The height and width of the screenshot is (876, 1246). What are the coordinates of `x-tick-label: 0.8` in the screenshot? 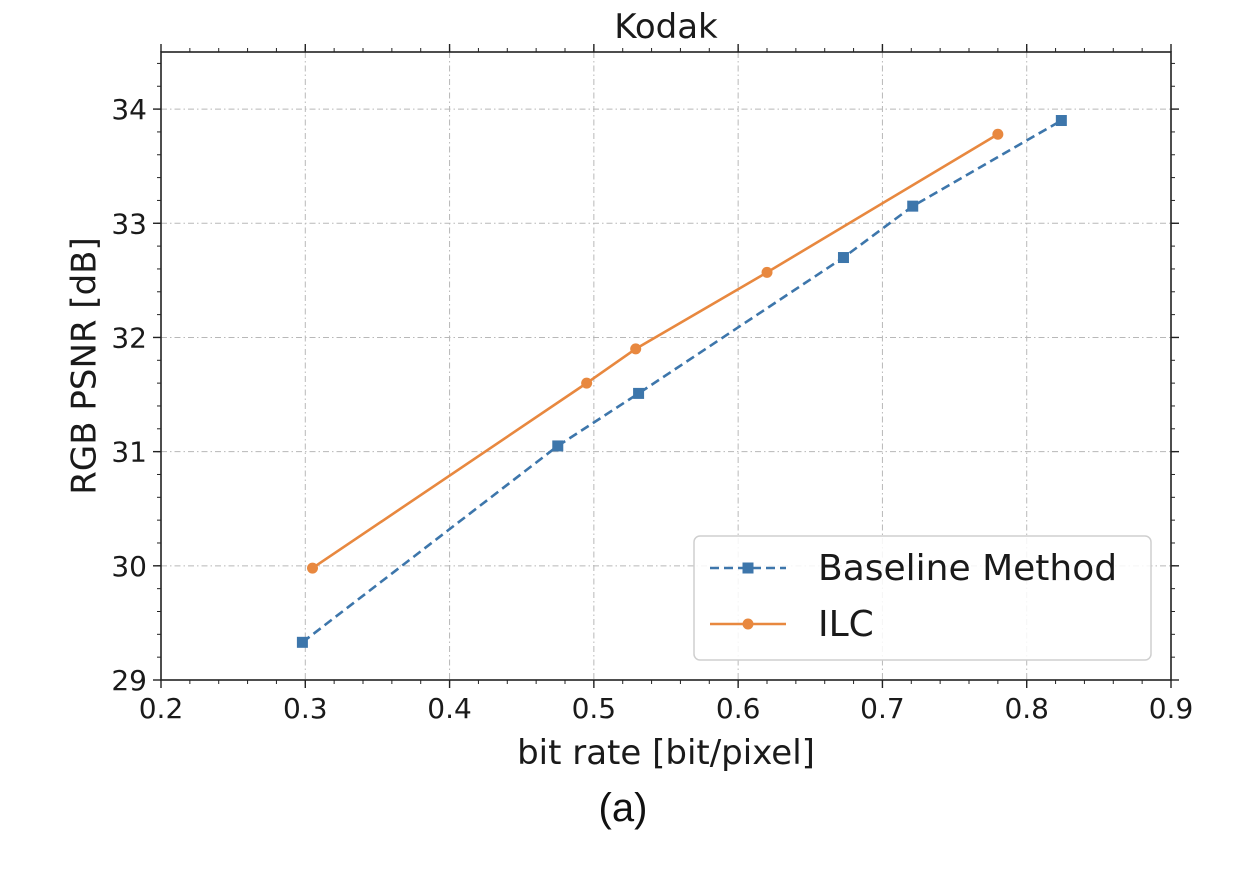 It's located at (1026, 708).